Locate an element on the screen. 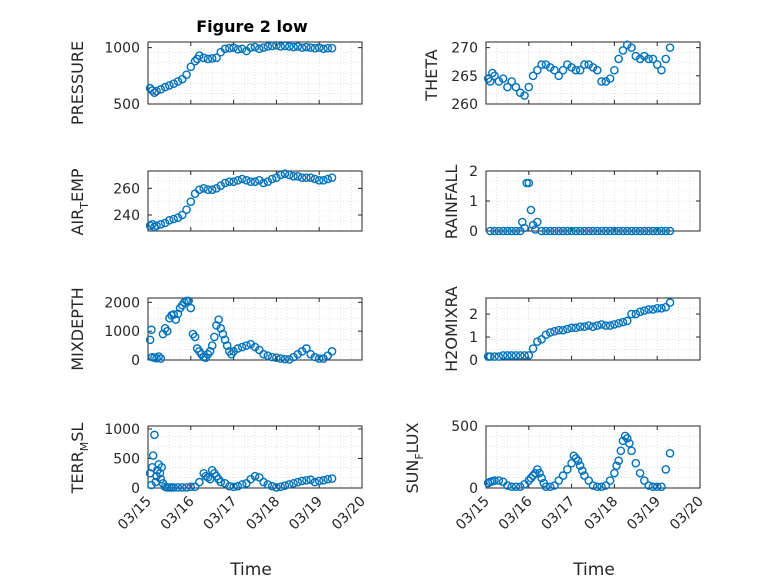 The image size is (778, 583). ylabel-sun-tail: LUX is located at coordinates (412, 437).